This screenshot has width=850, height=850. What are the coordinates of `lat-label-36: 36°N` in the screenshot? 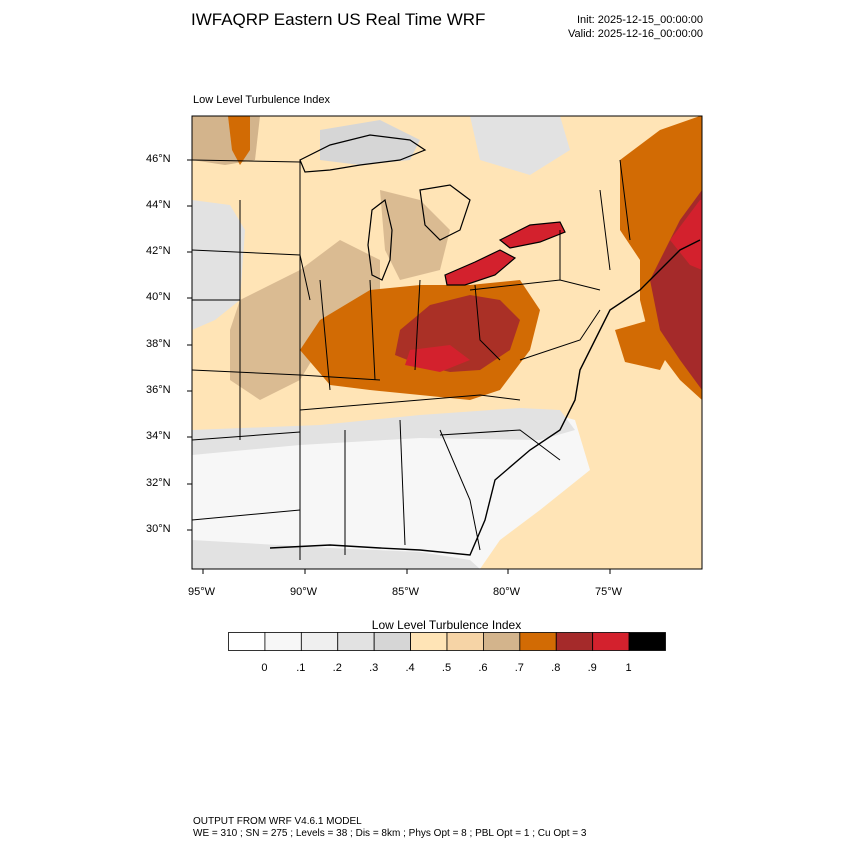 It's located at (158, 390).